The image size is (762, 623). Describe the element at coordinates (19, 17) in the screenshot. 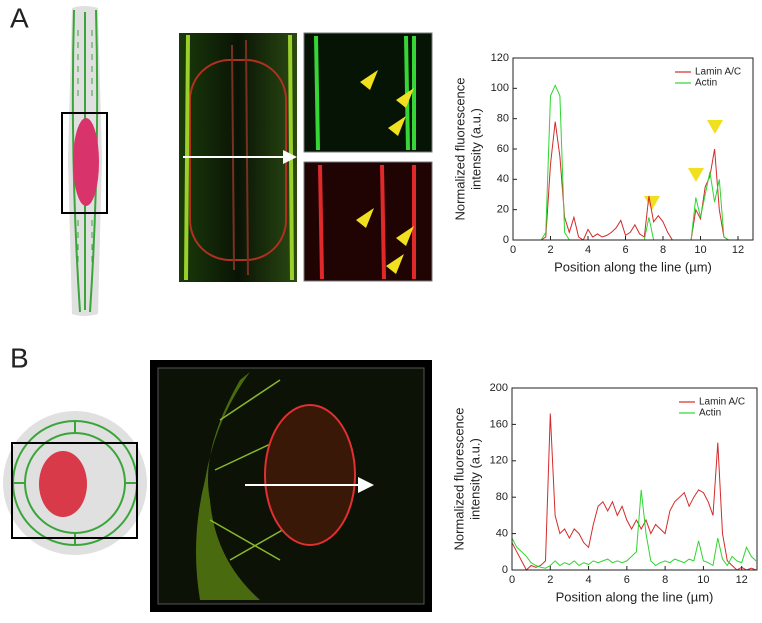

I see `panel-label: A` at that location.